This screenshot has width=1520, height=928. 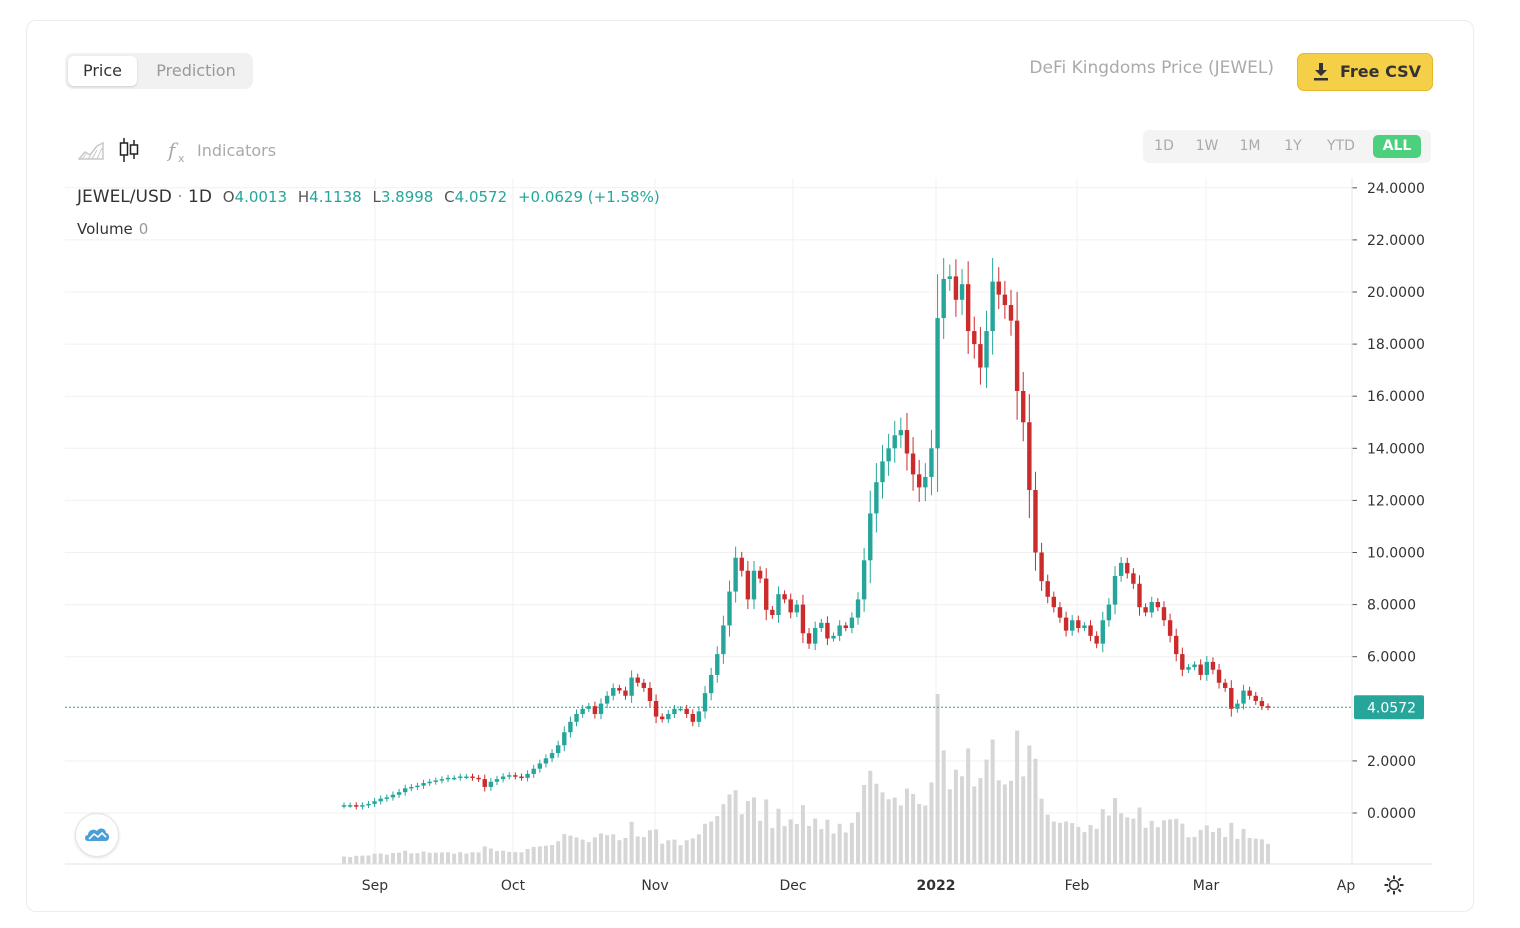 What do you see at coordinates (180, 197) in the screenshot?
I see `legend-sep: ·` at bounding box center [180, 197].